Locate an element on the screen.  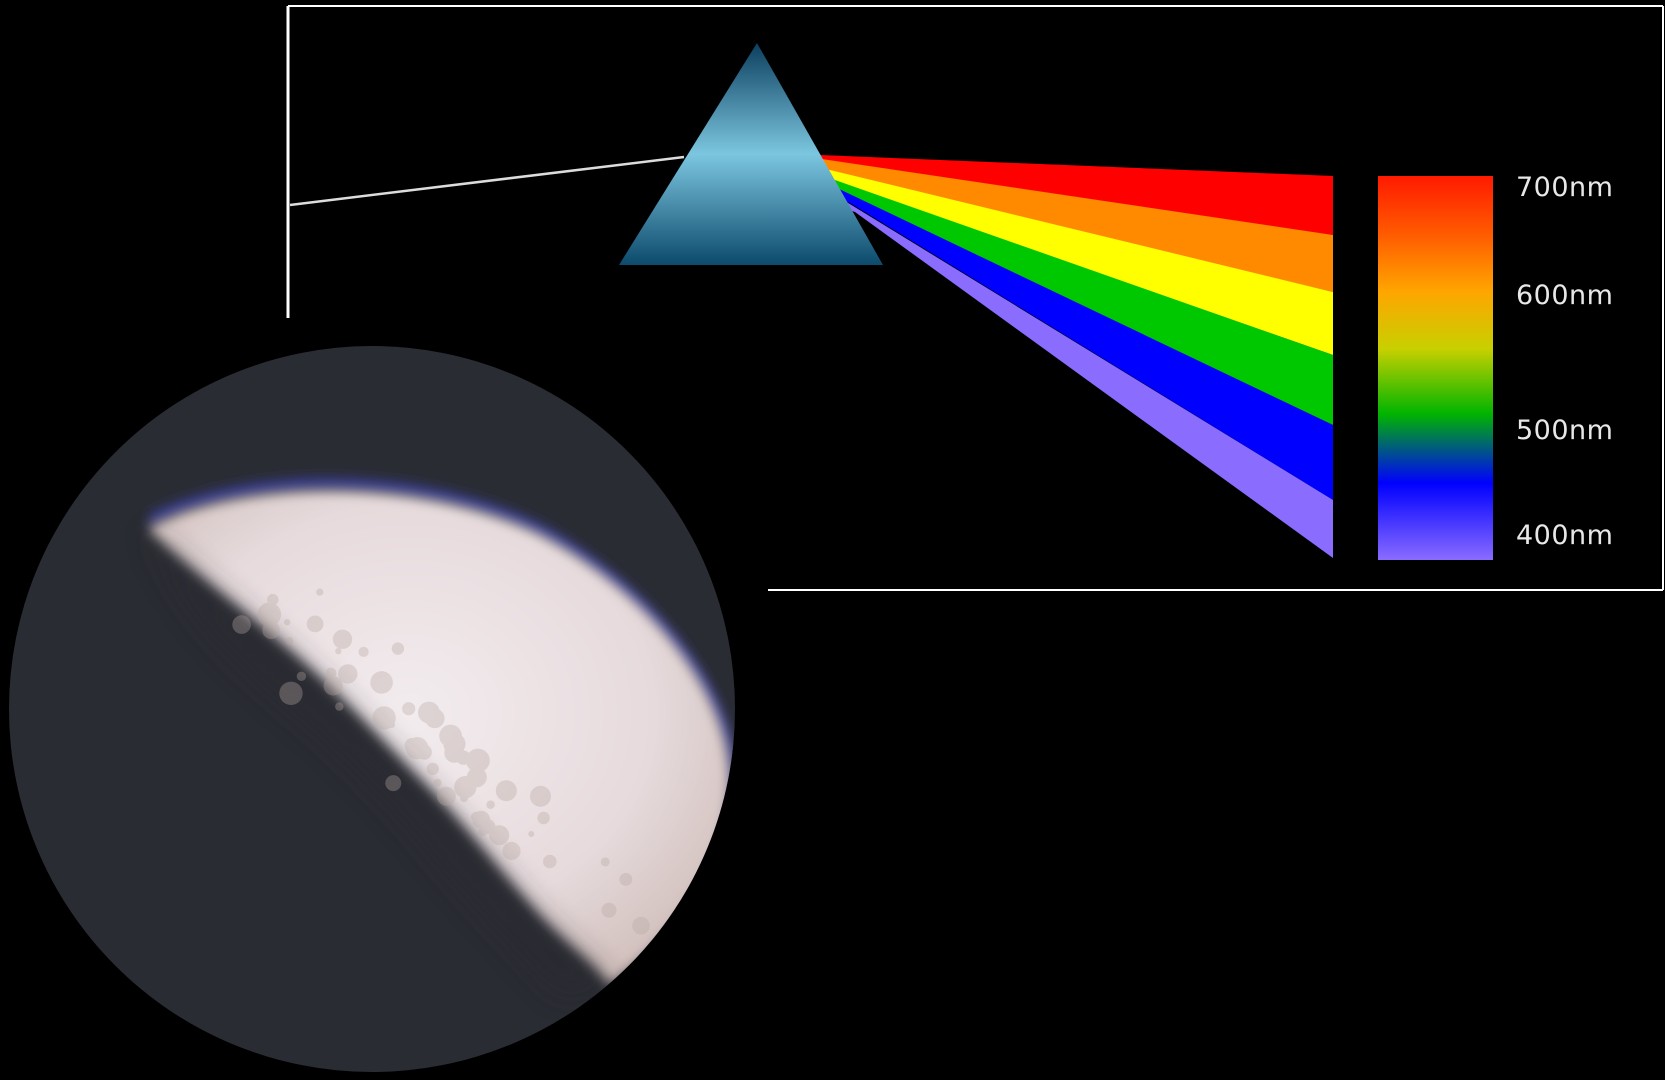
moon-terminator-shadow is located at coordinates (379, 761).